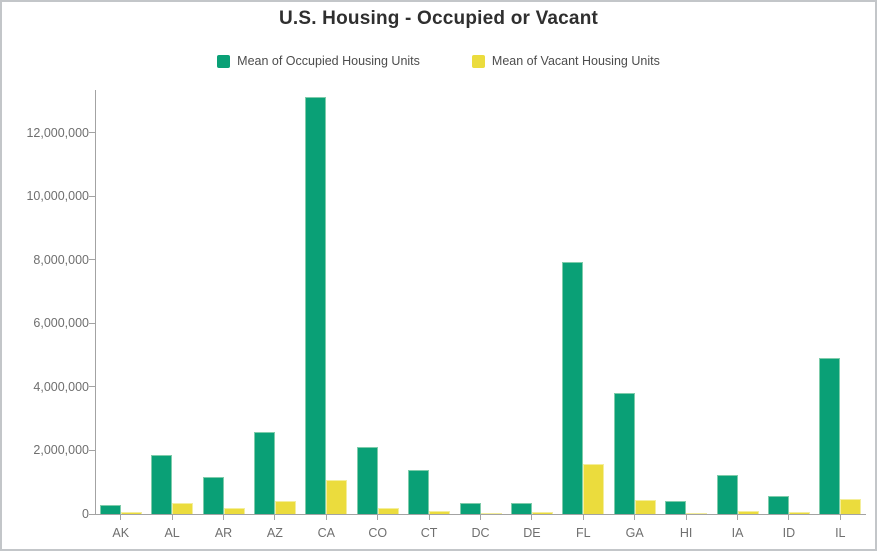  What do you see at coordinates (634, 533) in the screenshot?
I see `x-axis-label-GA: GA` at bounding box center [634, 533].